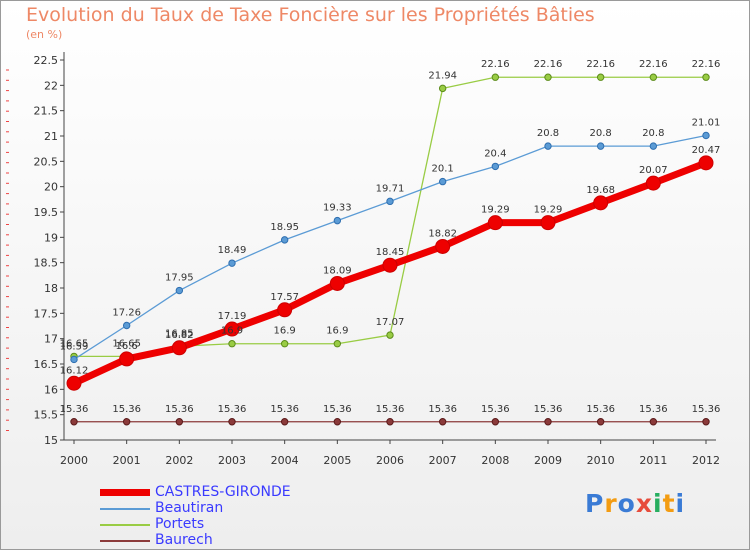  I want to click on x-tick-label: 2012, so click(706, 460).